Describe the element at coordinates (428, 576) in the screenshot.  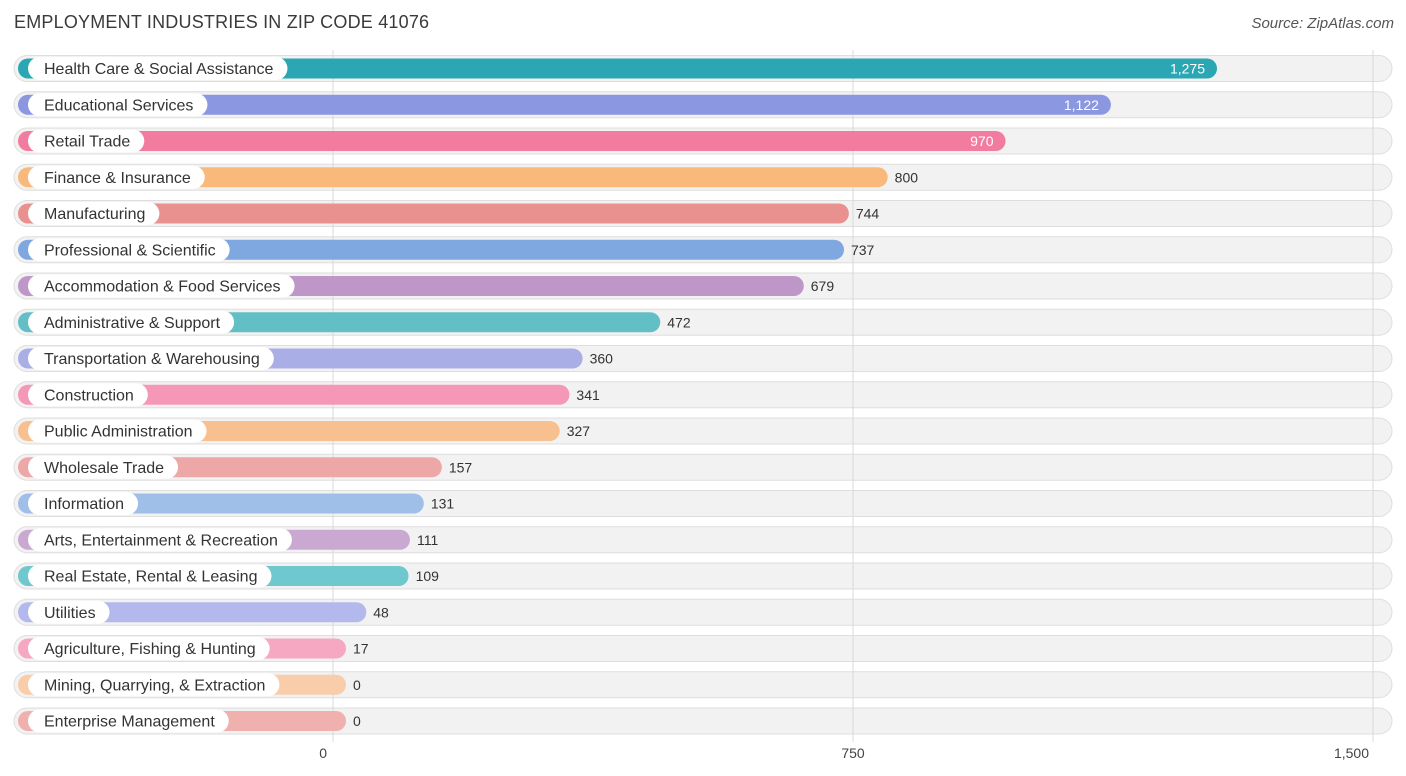
I see `value-label: 109` at that location.